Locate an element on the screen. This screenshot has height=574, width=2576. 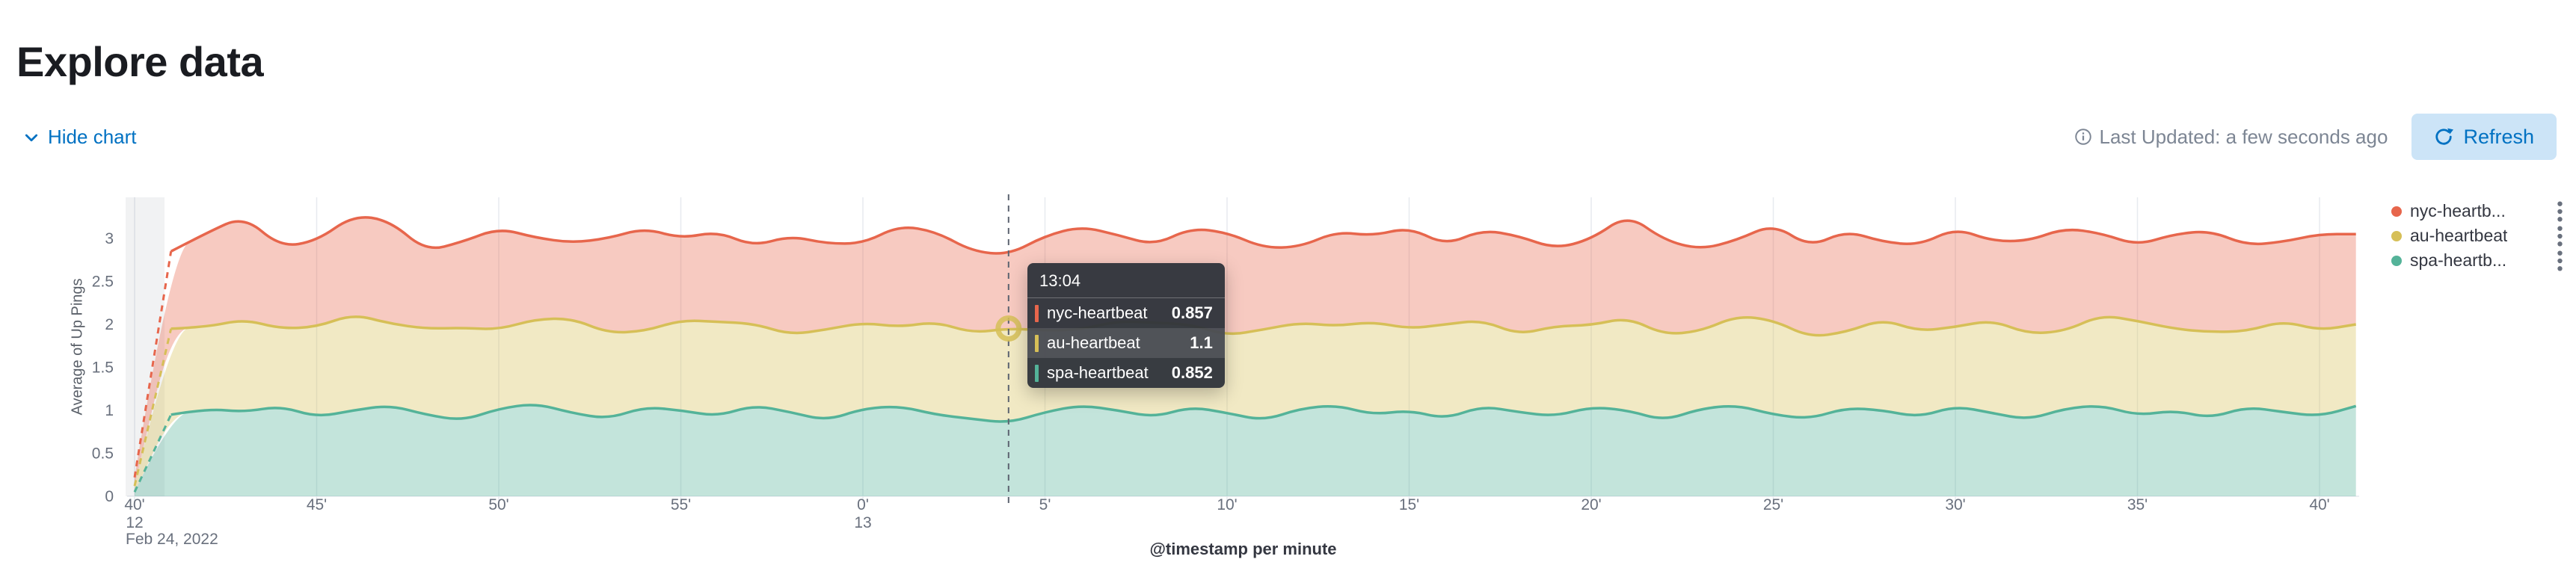
y-tick-label: 1.5 is located at coordinates (103, 368).